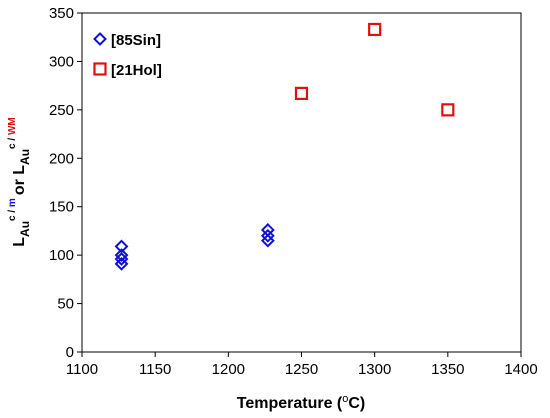 This screenshot has height=418, width=550. I want to click on y-tick-label: 200, so click(61, 158).